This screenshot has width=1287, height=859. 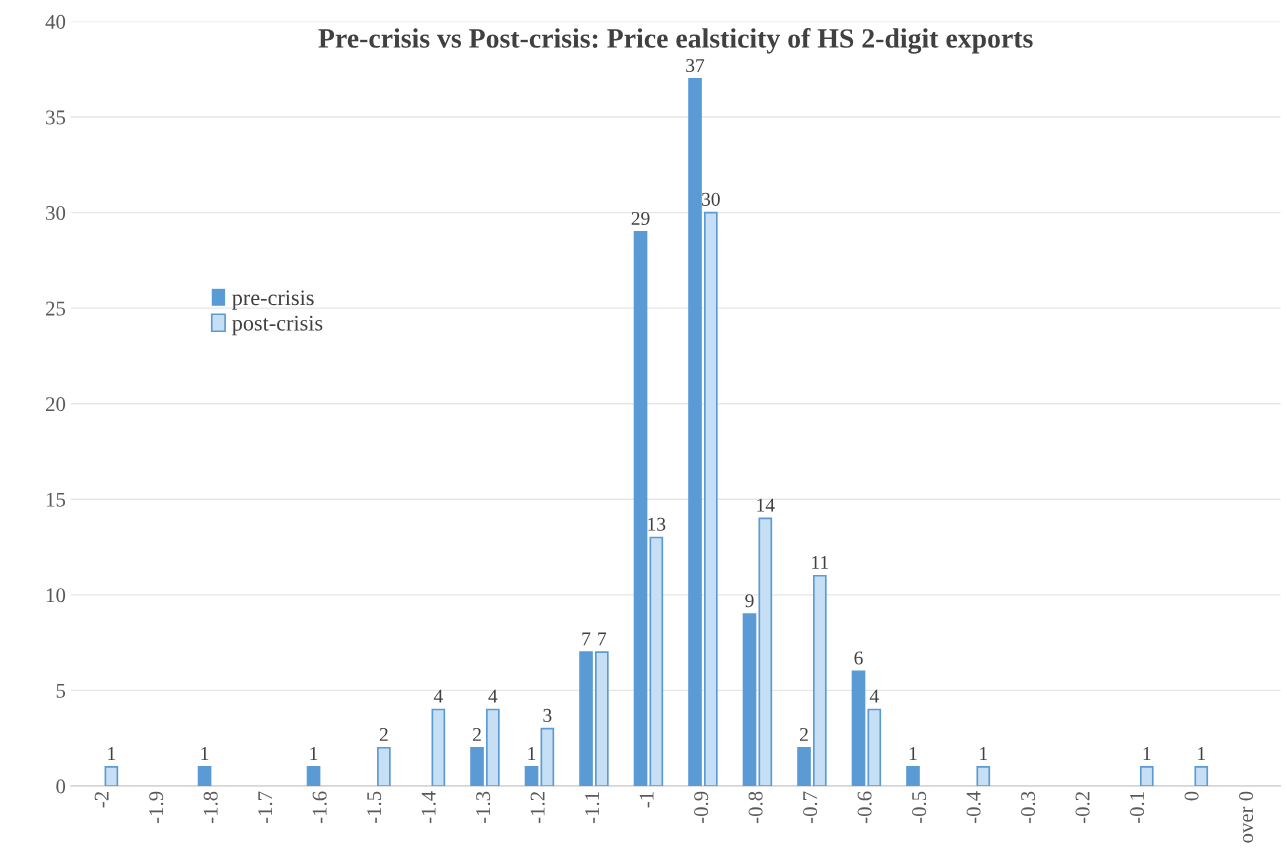 What do you see at coordinates (277, 325) in the screenshot?
I see `legend-label: post-crisis` at bounding box center [277, 325].